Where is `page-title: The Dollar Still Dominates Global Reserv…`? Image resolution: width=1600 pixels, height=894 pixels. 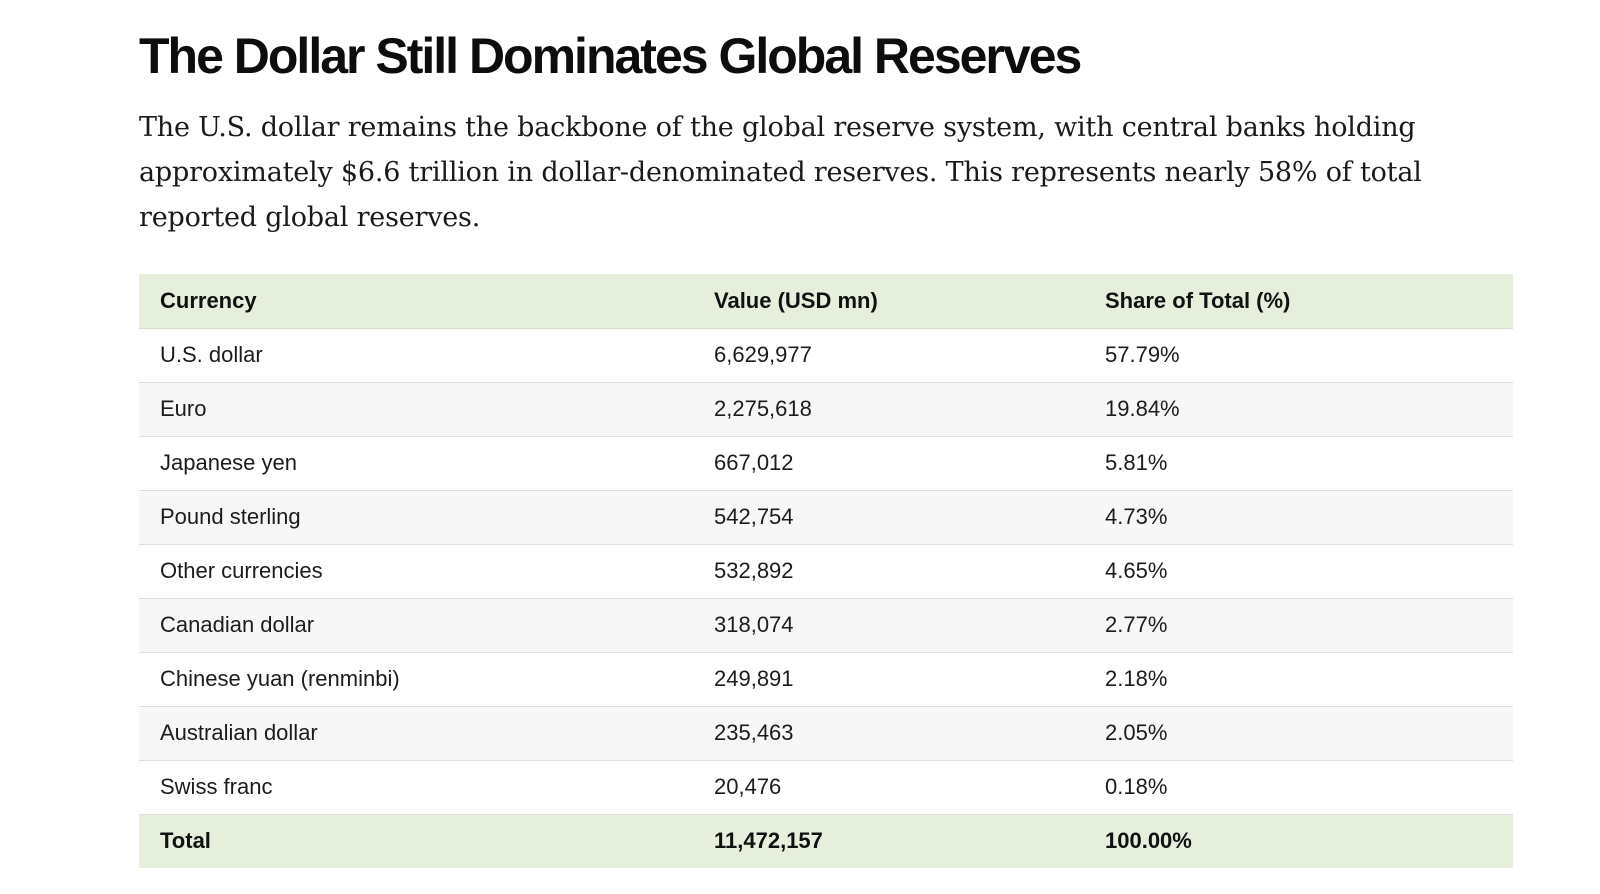
page-title: The Dollar Still Dominates Global Reserv… is located at coordinates (610, 56).